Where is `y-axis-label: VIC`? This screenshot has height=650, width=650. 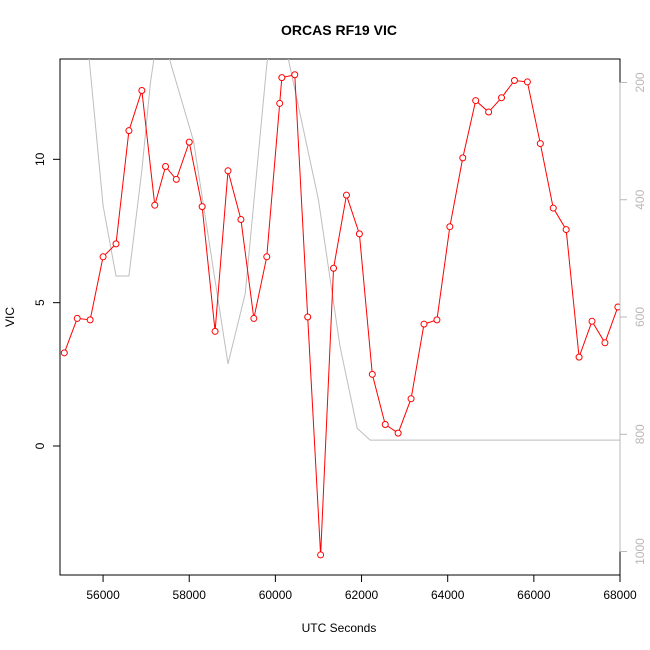 y-axis-label: VIC is located at coordinates (10, 317).